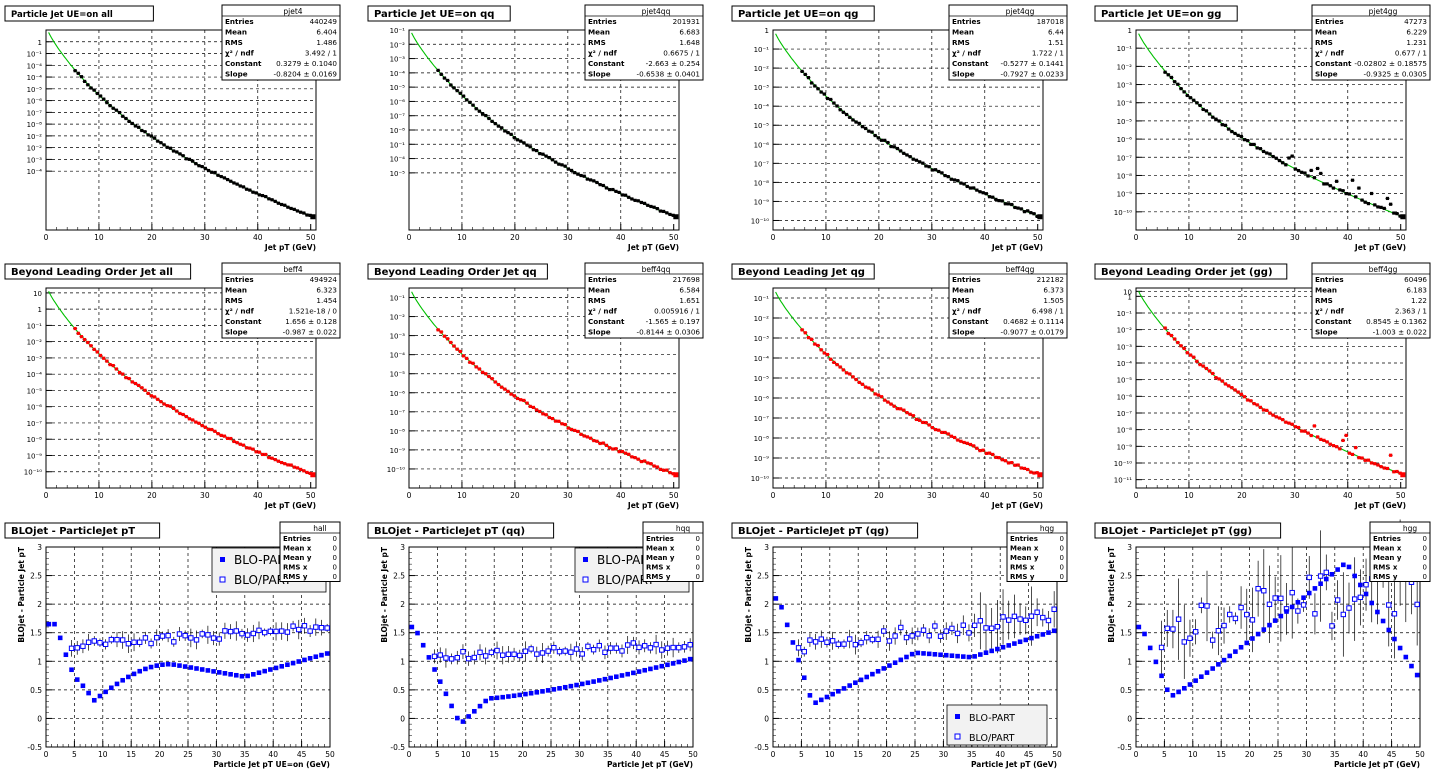  Describe the element at coordinates (961, 42) in the screenshot. I see `stats-key: RMS` at that location.